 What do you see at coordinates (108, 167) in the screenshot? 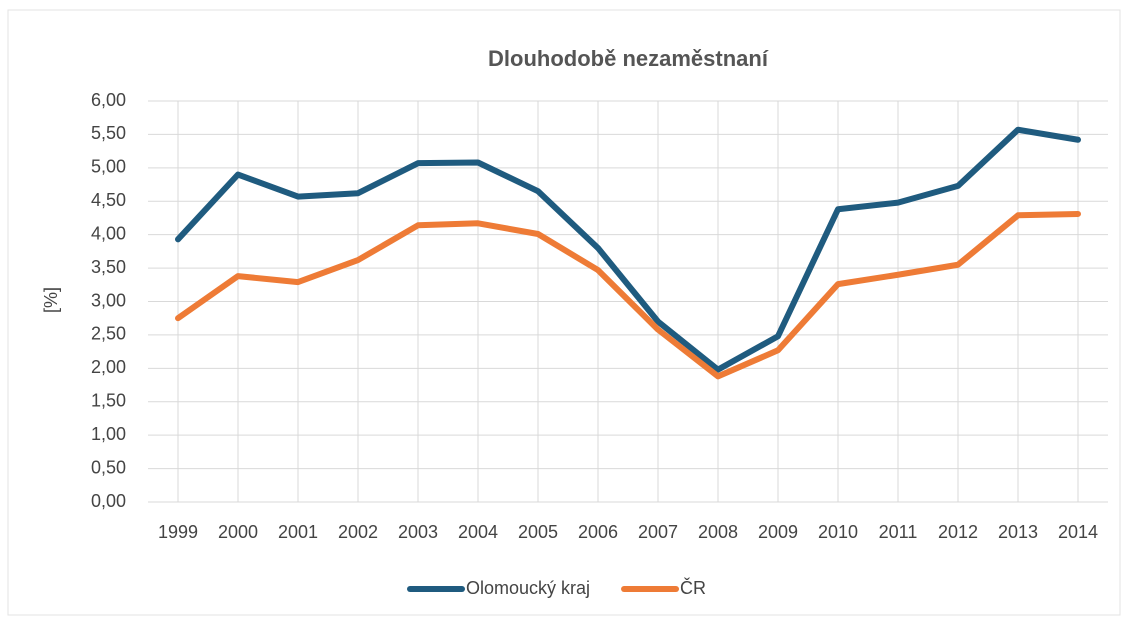
I see `y-tick-label: 5,00` at bounding box center [108, 167].